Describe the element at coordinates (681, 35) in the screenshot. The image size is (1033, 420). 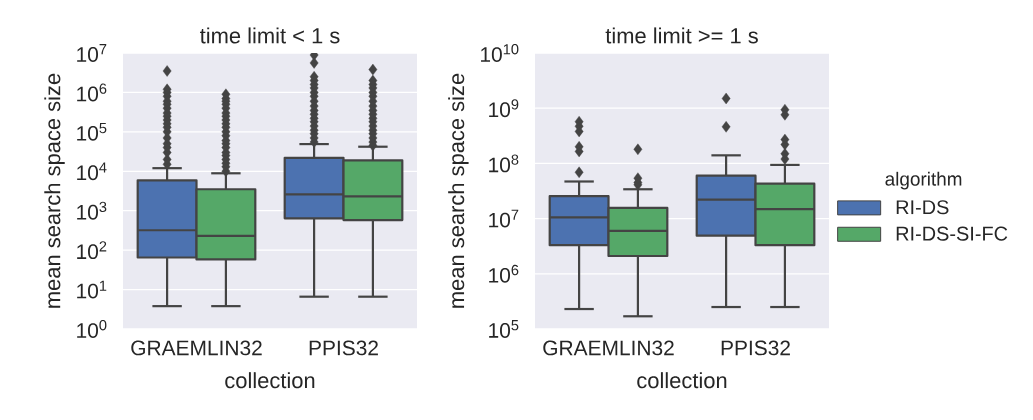
I see `chart-title: time limit >= 1 s` at that location.